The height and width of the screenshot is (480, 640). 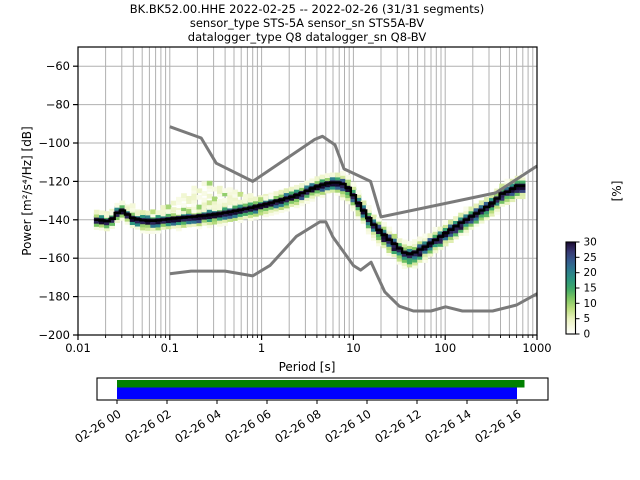 What do you see at coordinates (307, 367) in the screenshot?
I see `x-axis-label: Period [s]` at bounding box center [307, 367].